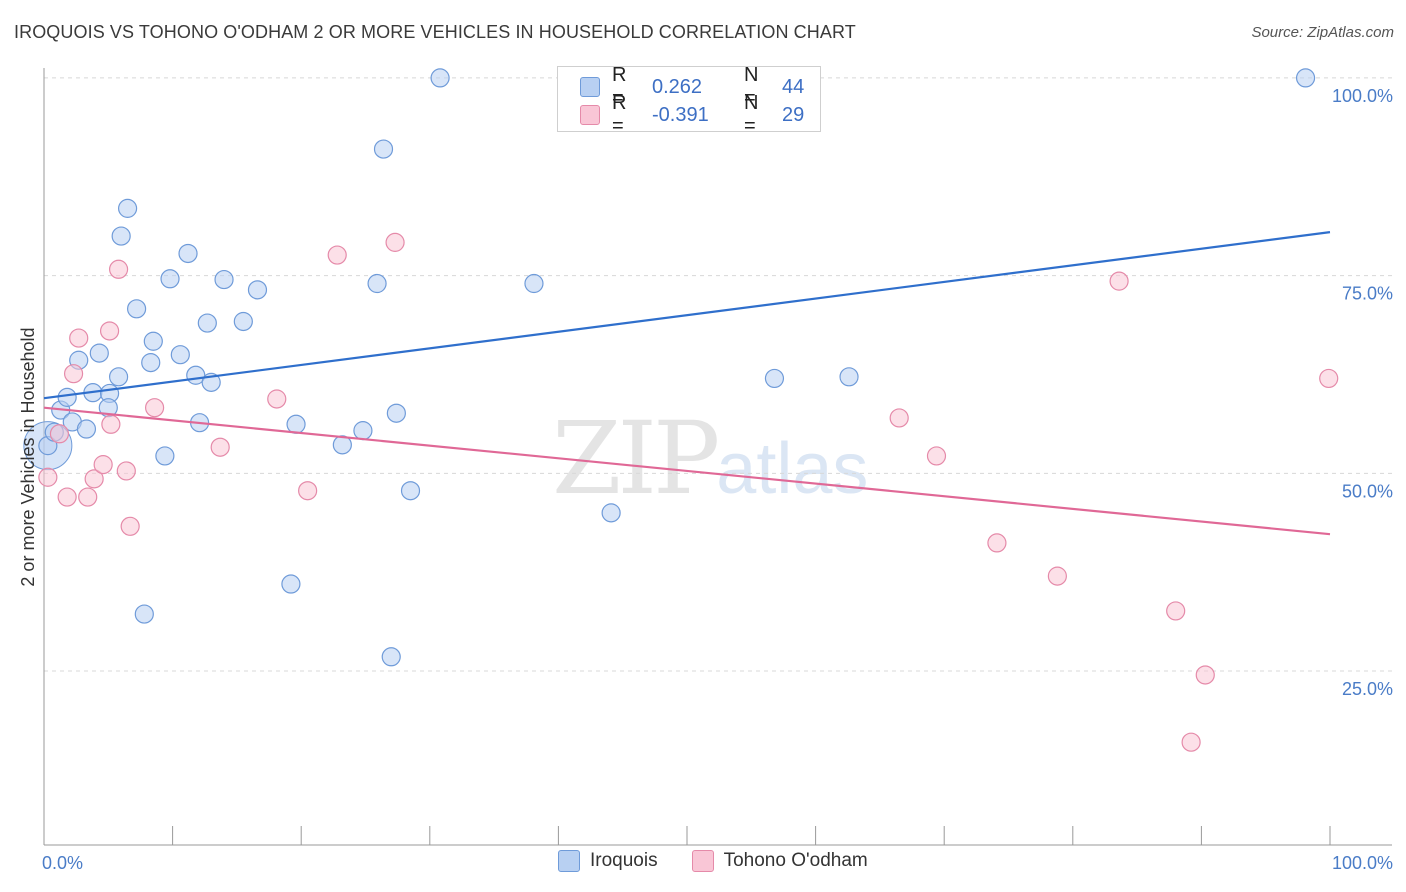 The width and height of the screenshot is (1406, 892). I want to click on watermark: ZIPatlas, so click(710, 458).